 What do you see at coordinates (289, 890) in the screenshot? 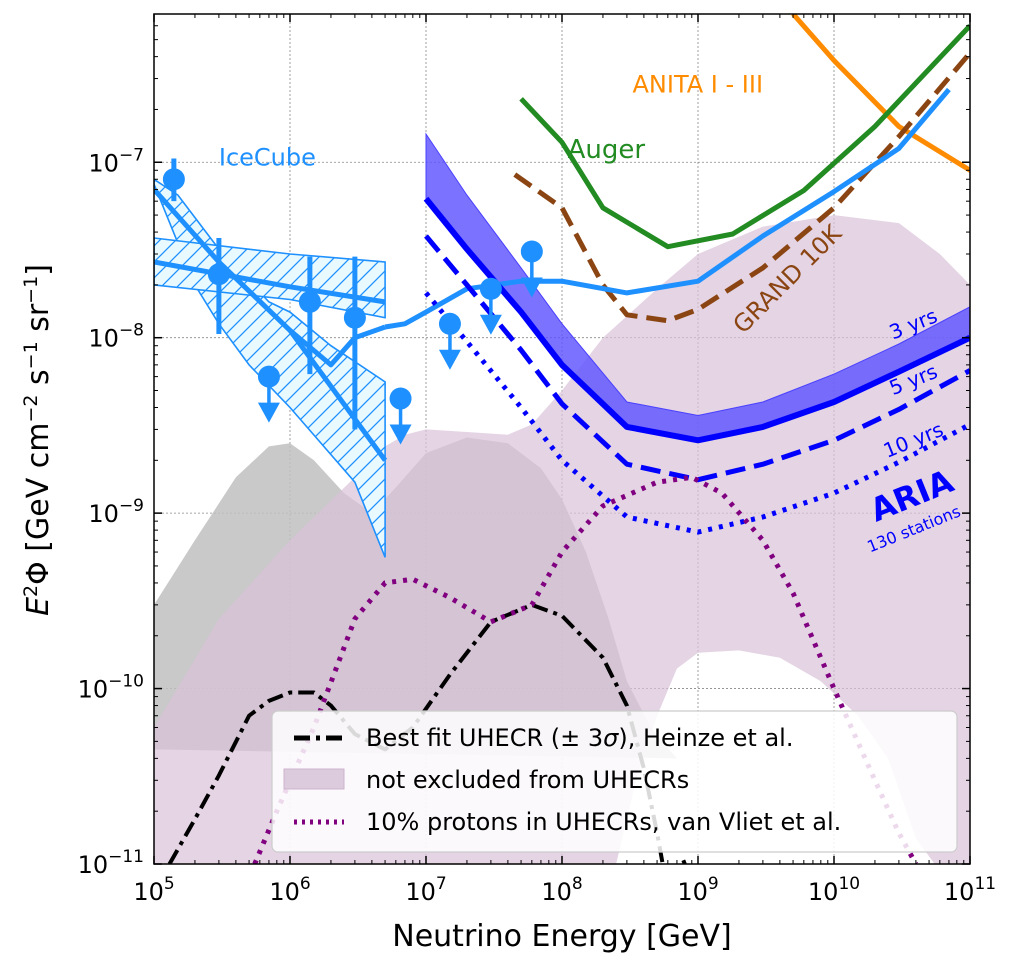
I see `x-tick-label: 10⁶` at bounding box center [289, 890].